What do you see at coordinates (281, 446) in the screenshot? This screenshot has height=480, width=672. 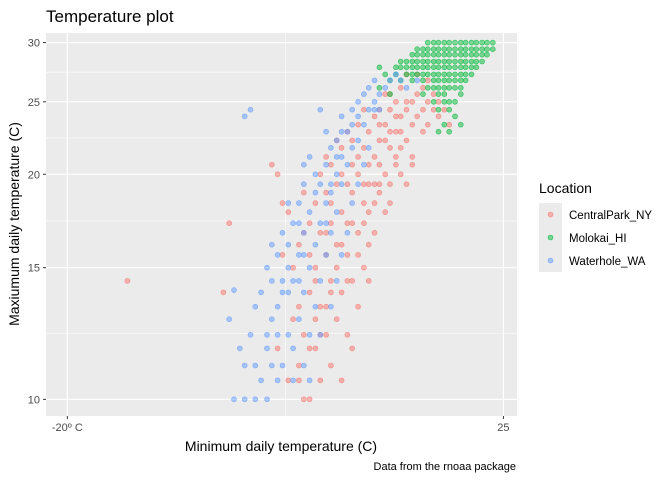 I see `x-axis-title: Minimum daily temperature (C)` at bounding box center [281, 446].